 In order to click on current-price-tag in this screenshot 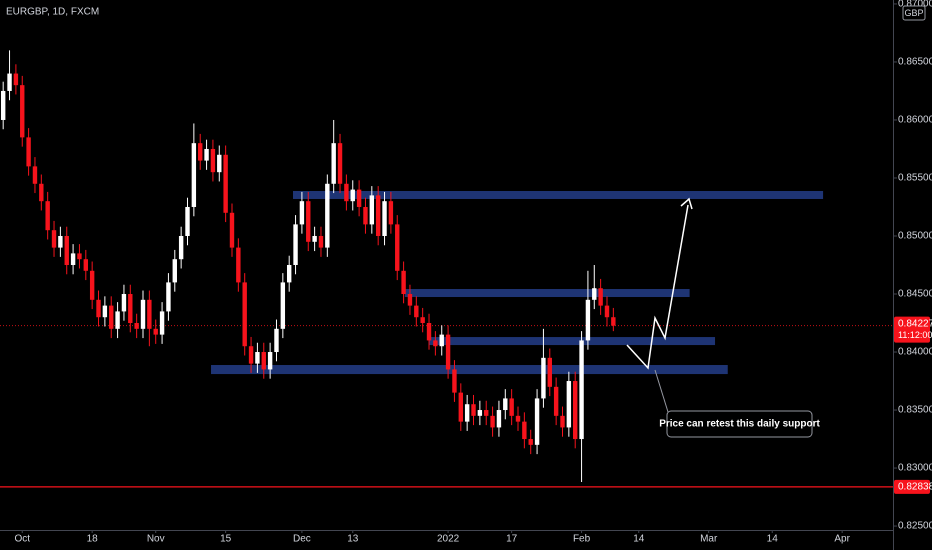, I will do `click(912, 329)`.